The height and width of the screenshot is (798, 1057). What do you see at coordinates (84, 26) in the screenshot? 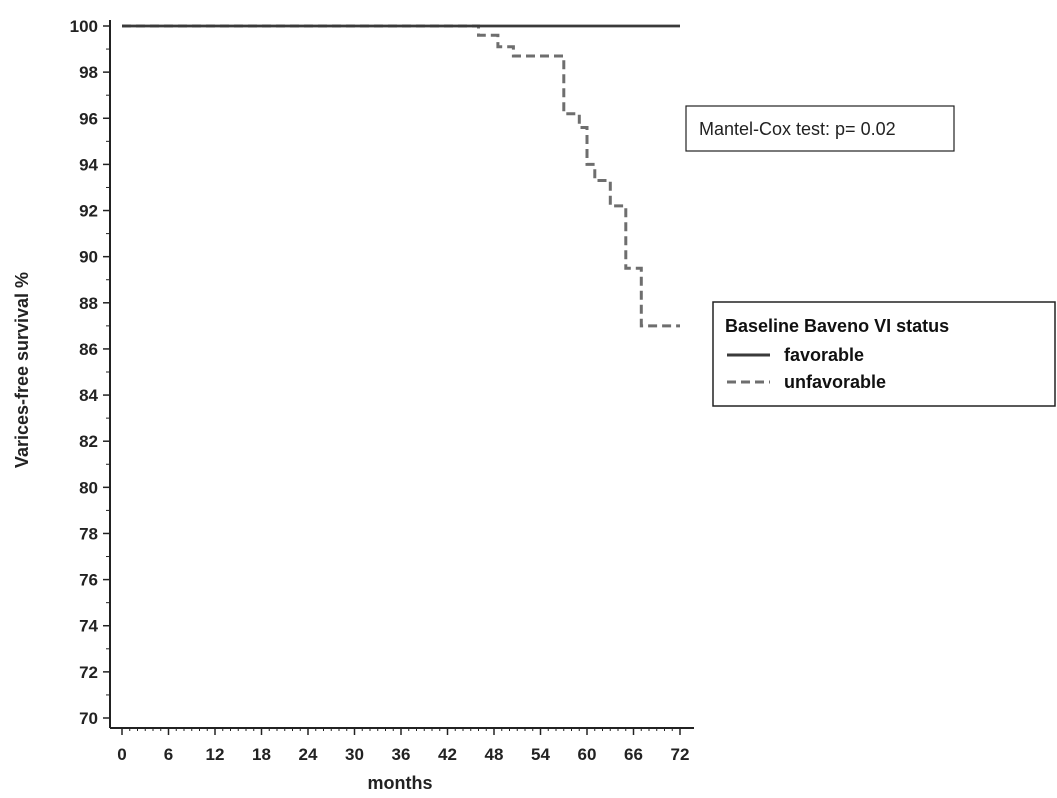
I see `y-tick-label: 100` at bounding box center [84, 26].